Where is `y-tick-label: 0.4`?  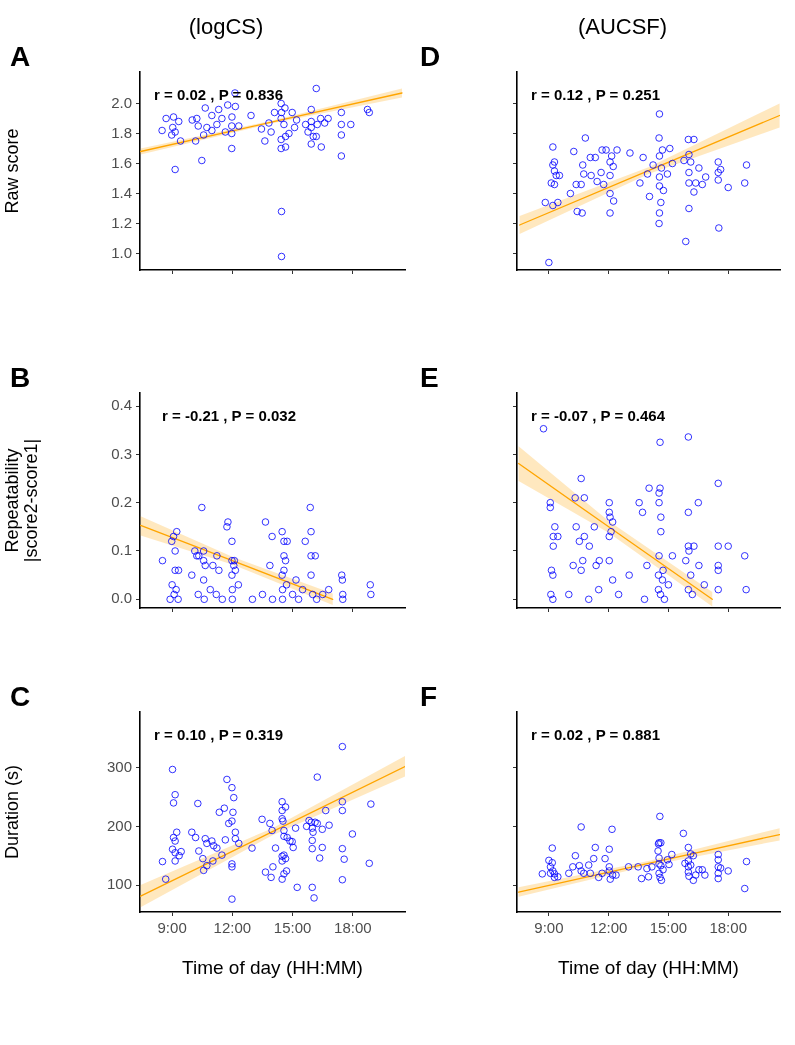
y-tick-label: 0.4 is located at coordinates (121, 405).